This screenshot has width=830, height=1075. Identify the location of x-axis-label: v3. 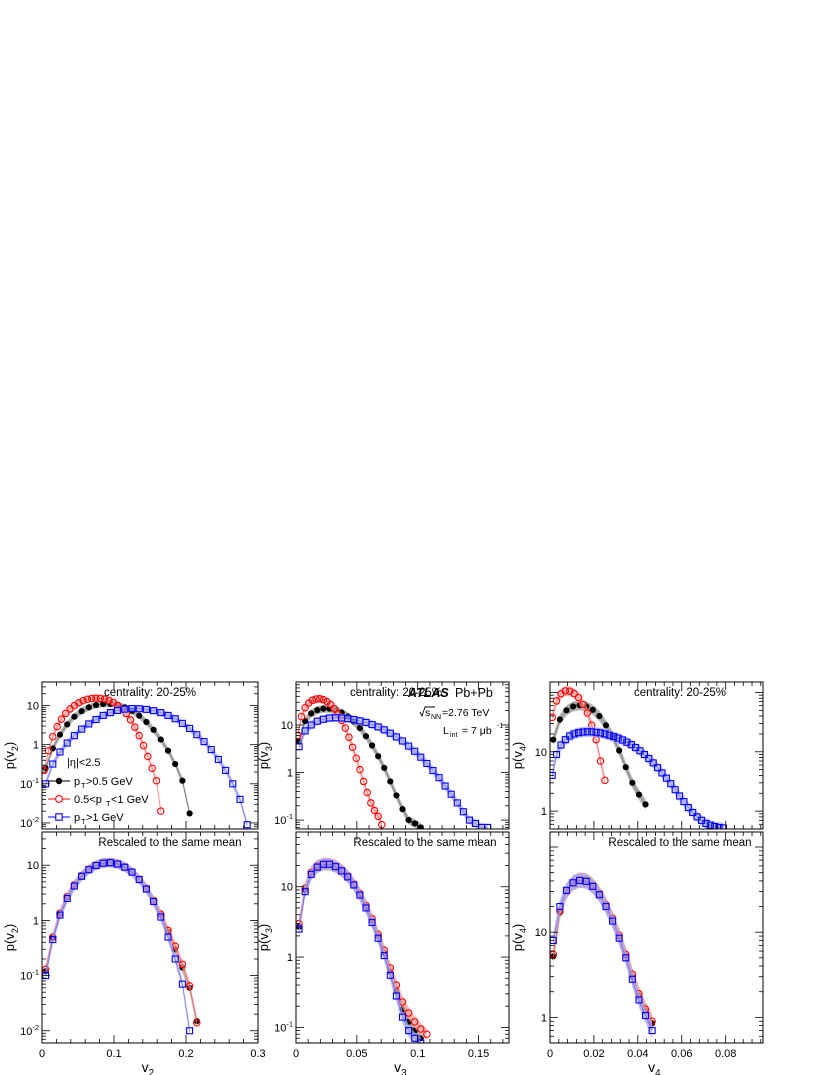
(400, 1067).